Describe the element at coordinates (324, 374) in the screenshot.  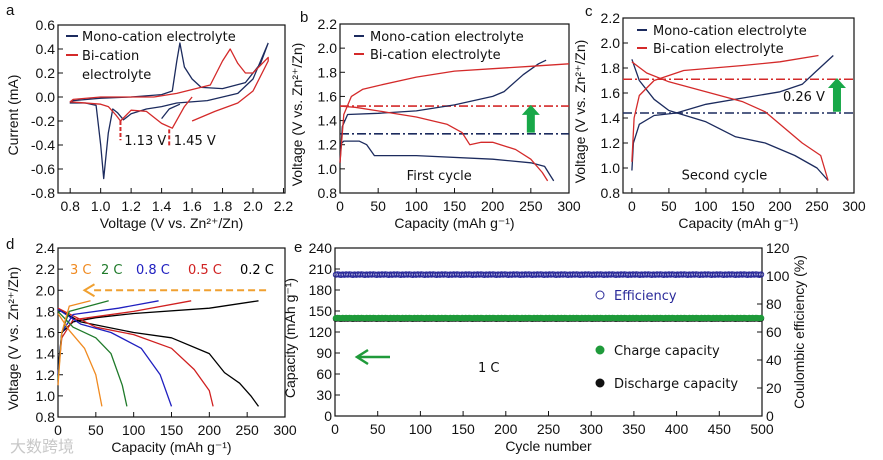
I see `y-tick-label: 60` at that location.